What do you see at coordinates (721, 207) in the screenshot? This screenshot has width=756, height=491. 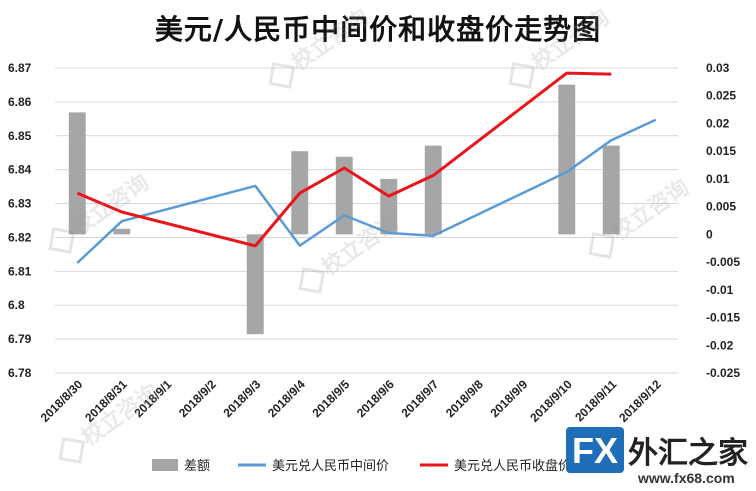 I see `y-right-tick-label: 0.005` at bounding box center [721, 207].